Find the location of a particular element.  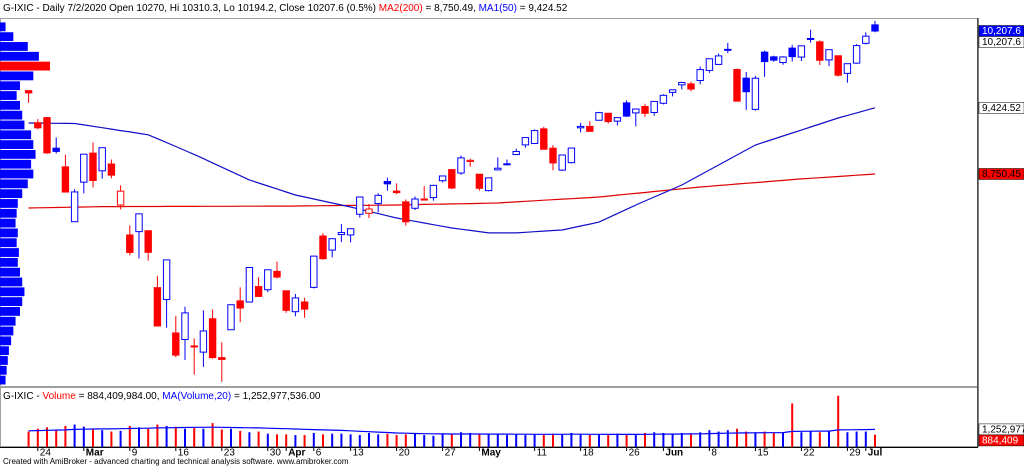

x-tick-label: 6 is located at coordinates (319, 453).